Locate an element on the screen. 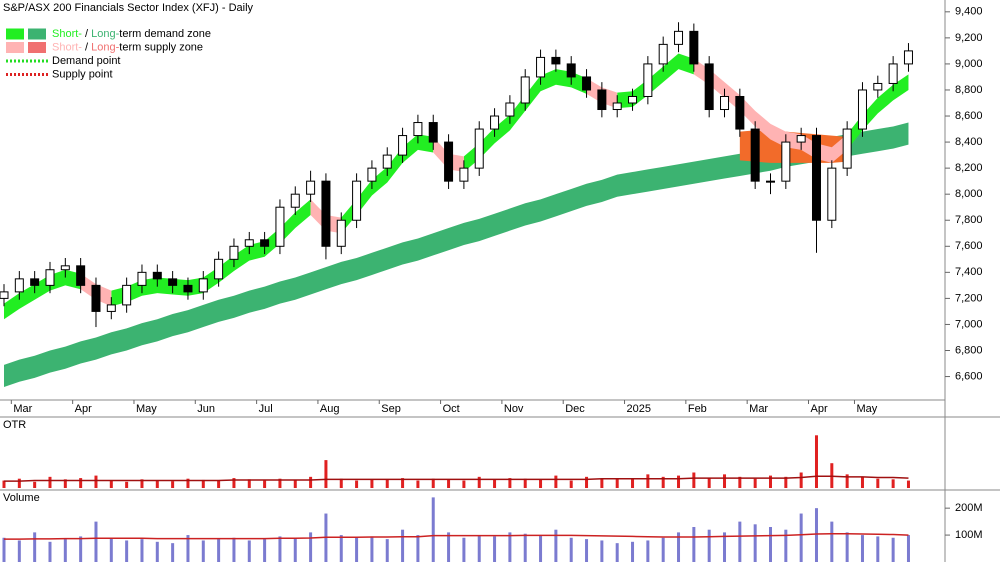  legend-text: Supply point is located at coordinates (82, 74).